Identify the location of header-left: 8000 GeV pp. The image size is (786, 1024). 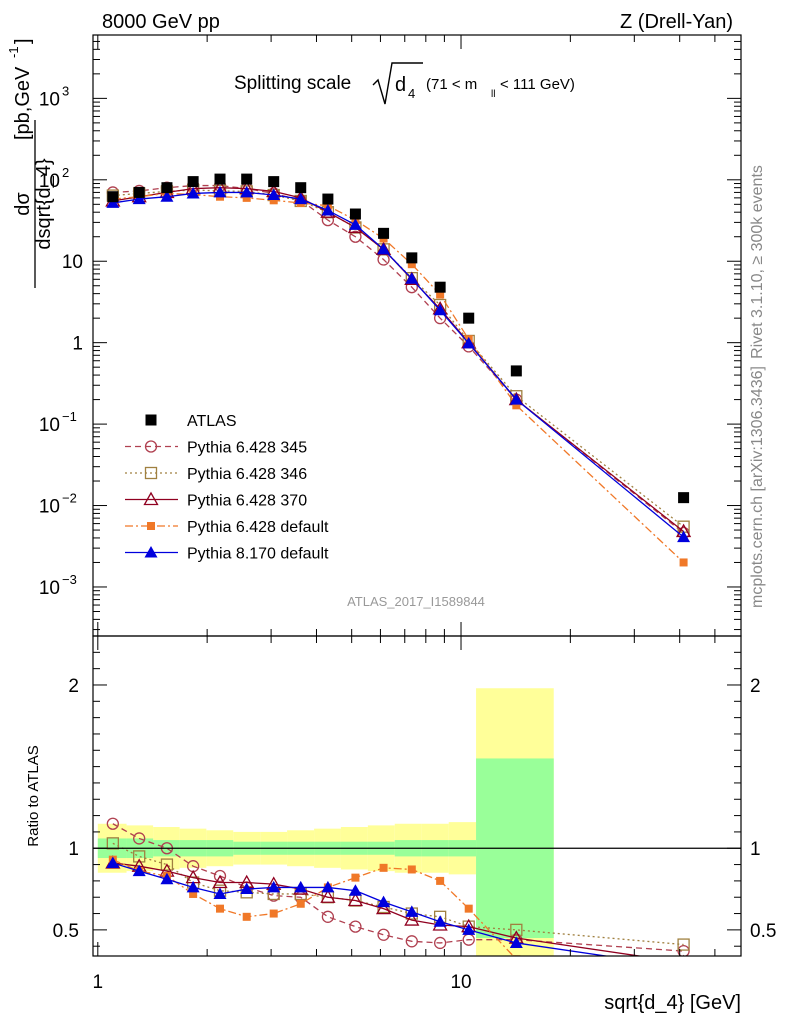
(161, 22).